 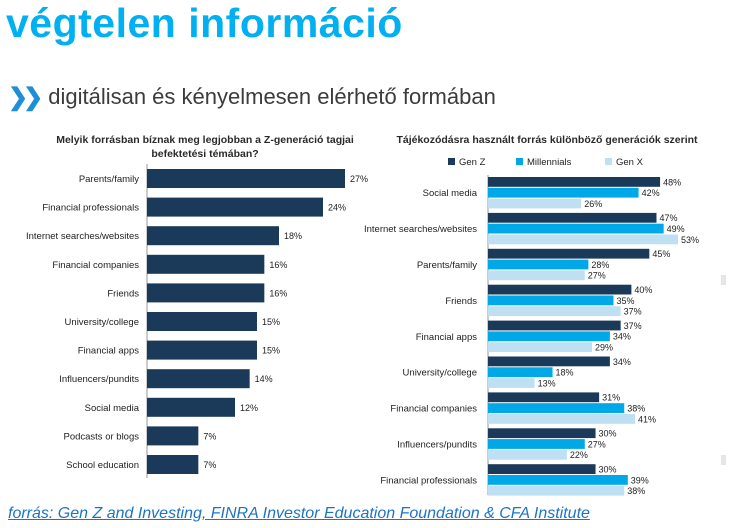 I want to click on data-label: 24%, so click(x=337, y=208).